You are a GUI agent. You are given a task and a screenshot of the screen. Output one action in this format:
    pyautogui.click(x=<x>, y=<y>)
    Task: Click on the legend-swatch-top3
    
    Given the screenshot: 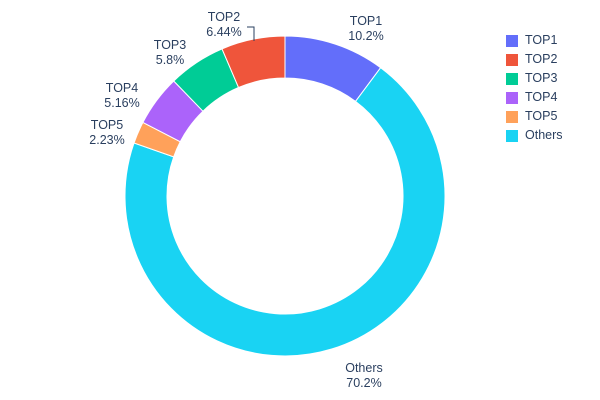 What is the action you would take?
    pyautogui.click(x=512, y=78)
    